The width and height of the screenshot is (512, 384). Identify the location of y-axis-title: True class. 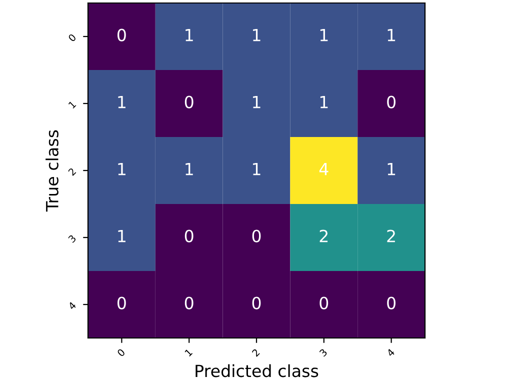
(52, 171).